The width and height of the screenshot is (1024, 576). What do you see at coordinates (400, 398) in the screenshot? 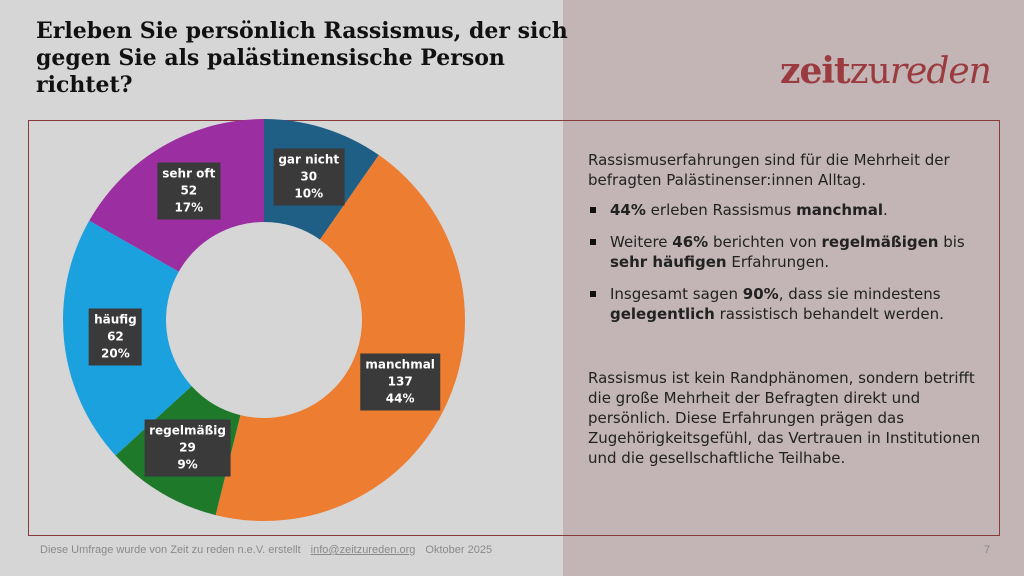
I see `label-percent: 44%` at bounding box center [400, 398].